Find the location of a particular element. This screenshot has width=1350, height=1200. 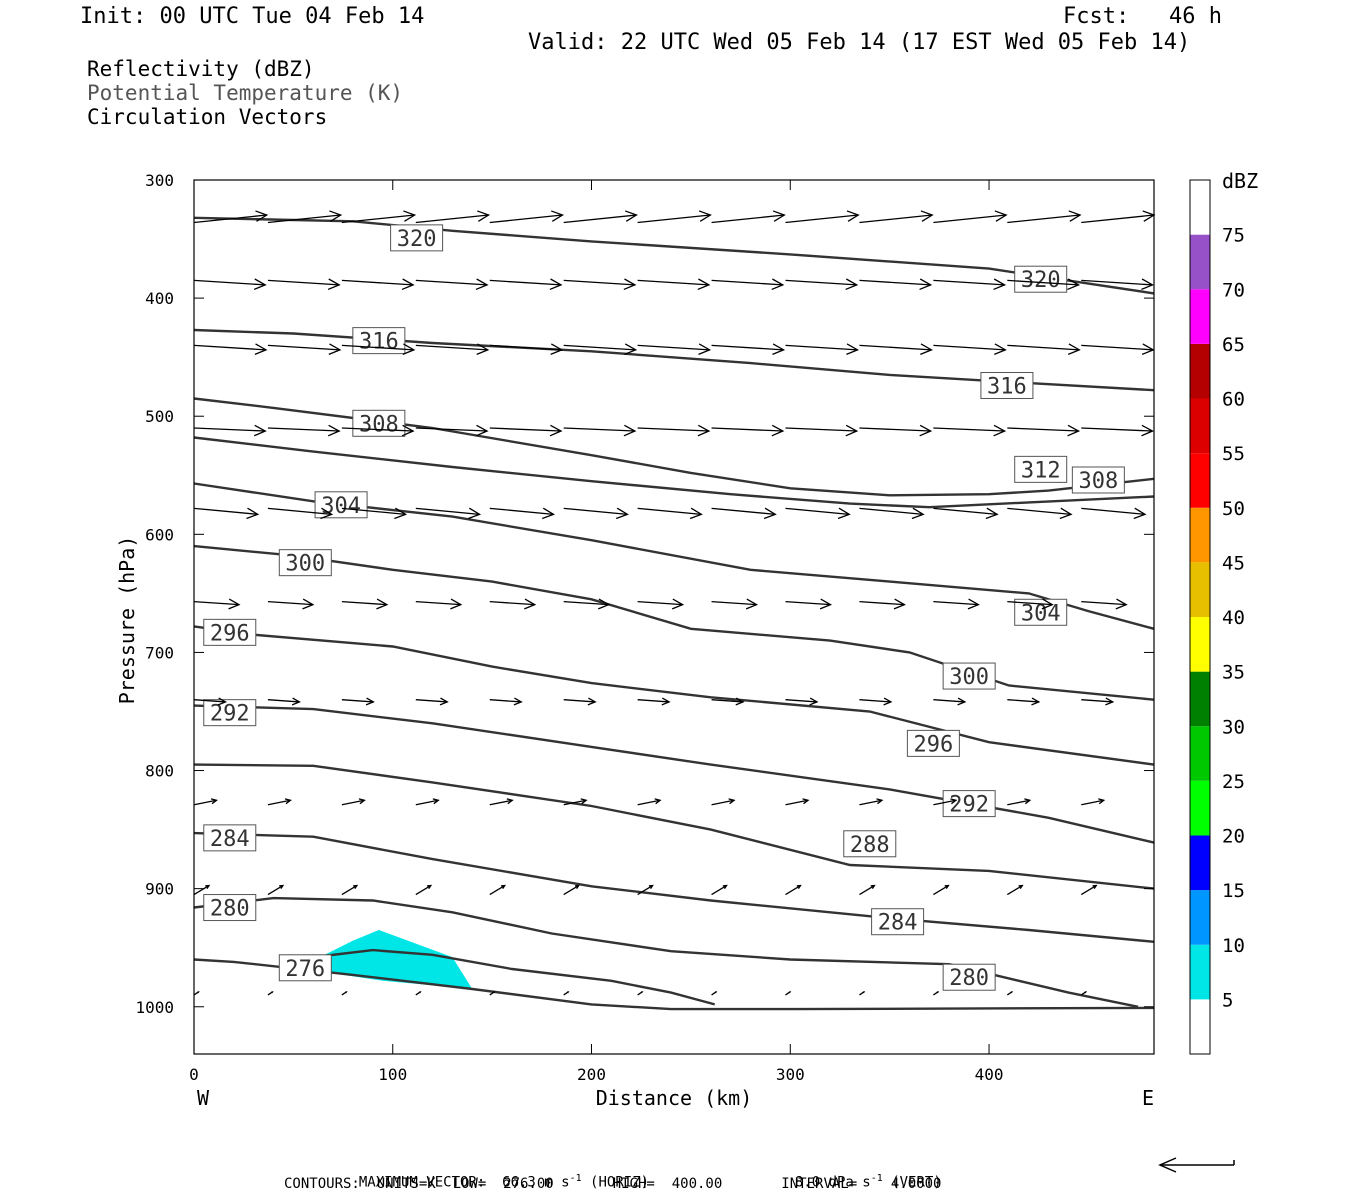

contour-label: 280 is located at coordinates (230, 908).